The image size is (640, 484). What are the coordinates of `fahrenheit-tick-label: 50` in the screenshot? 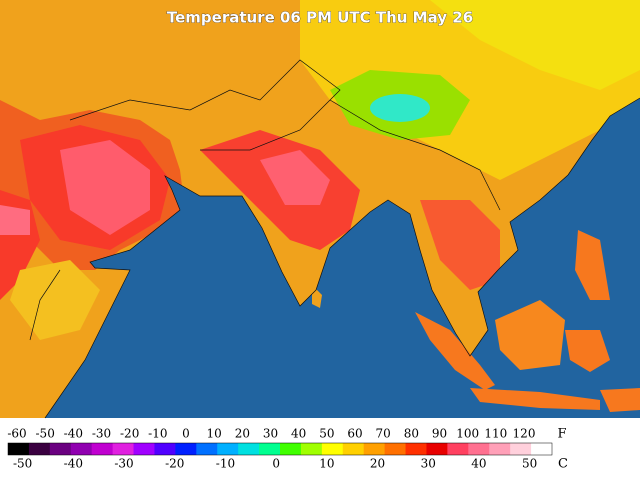 It's located at (326, 434).